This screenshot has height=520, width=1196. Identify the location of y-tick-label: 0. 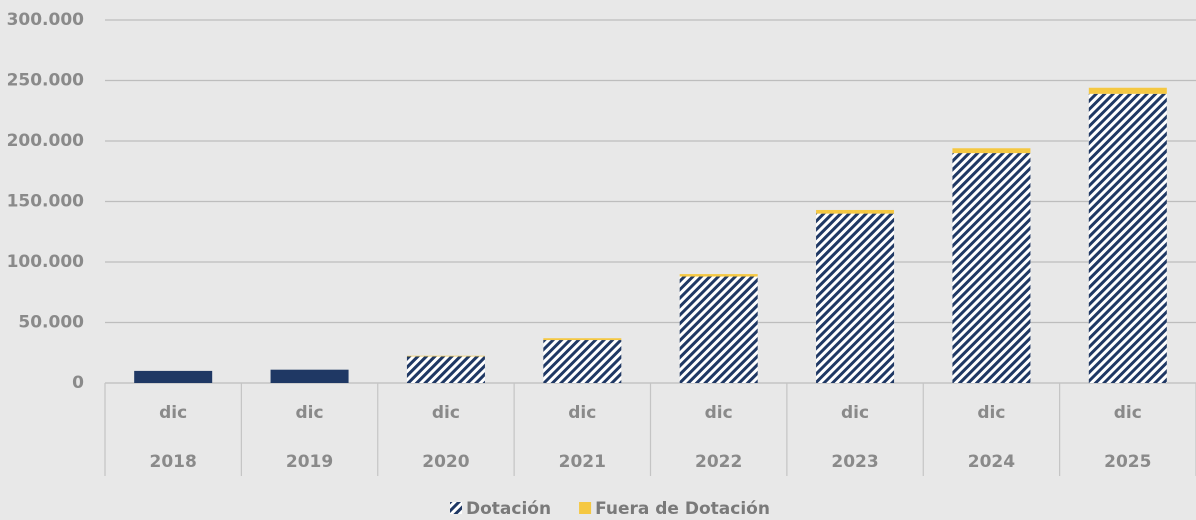
(78, 383).